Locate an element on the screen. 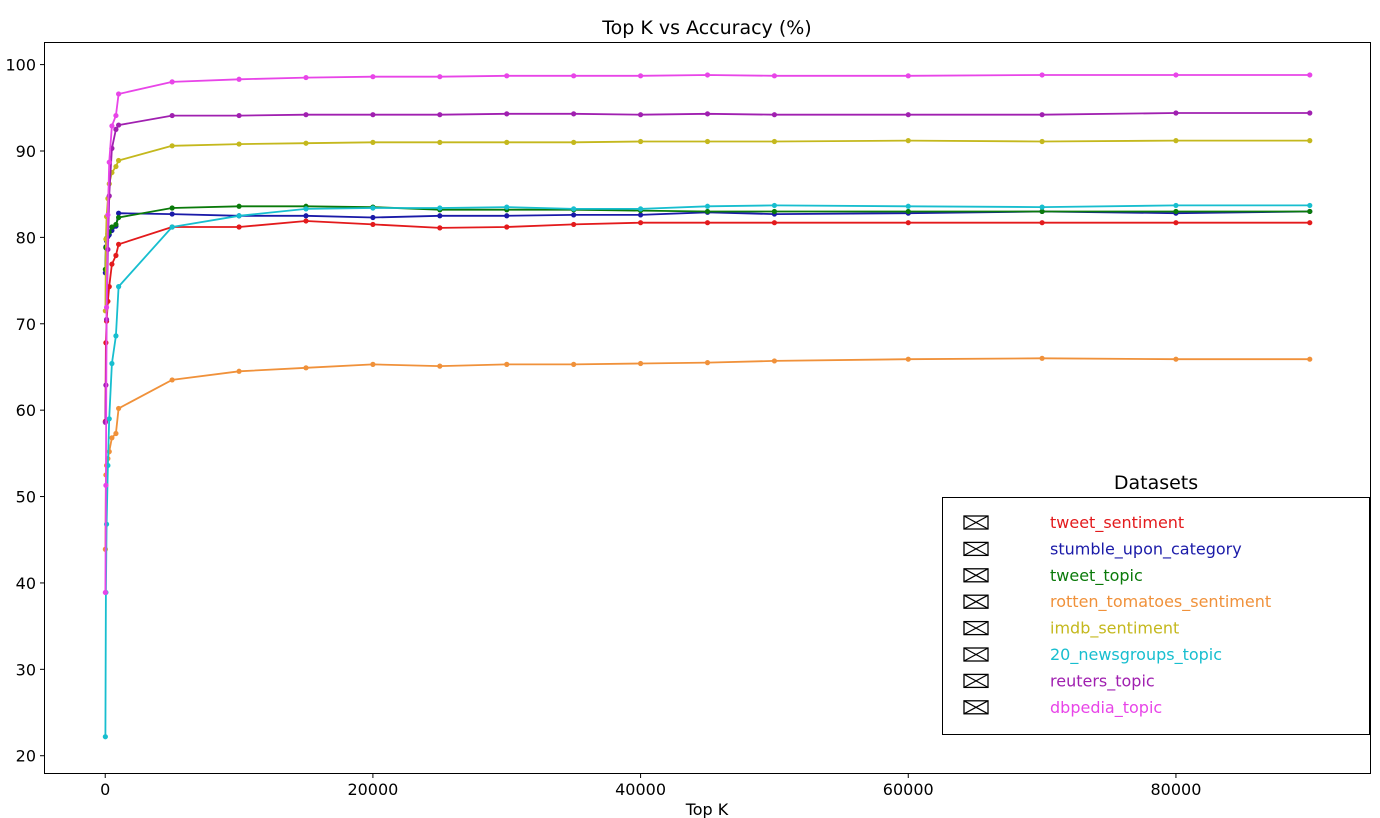  legend-item: 20_newsgroups_topic is located at coordinates (1092, 655).